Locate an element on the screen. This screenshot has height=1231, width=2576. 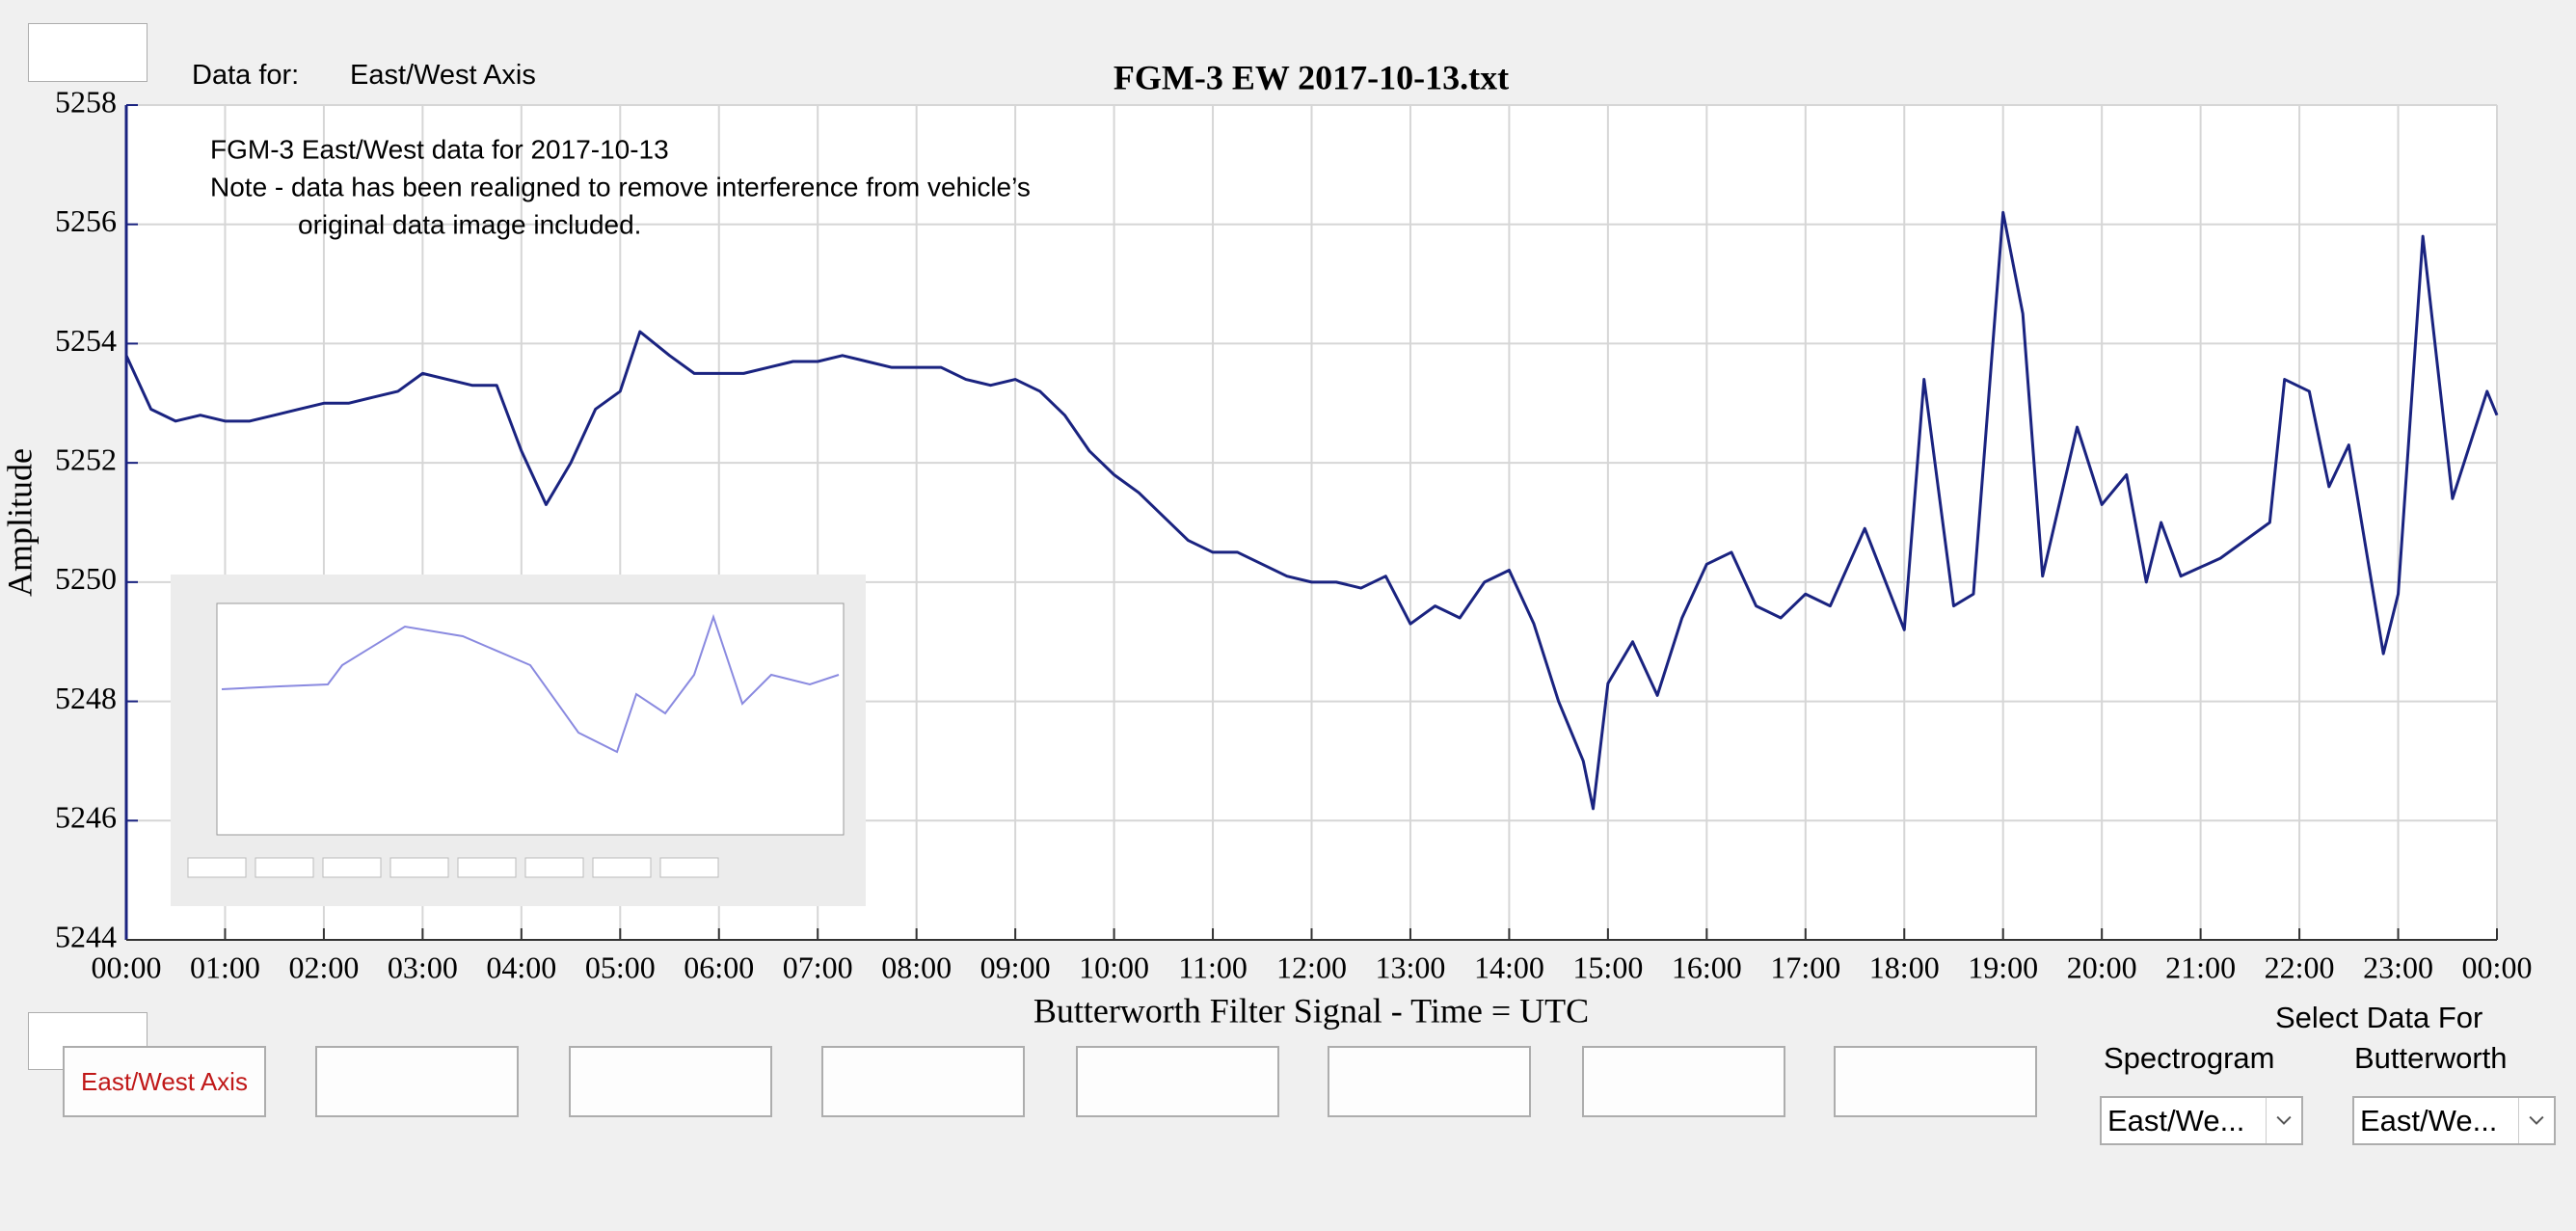
blank-box is located at coordinates (88, 52).